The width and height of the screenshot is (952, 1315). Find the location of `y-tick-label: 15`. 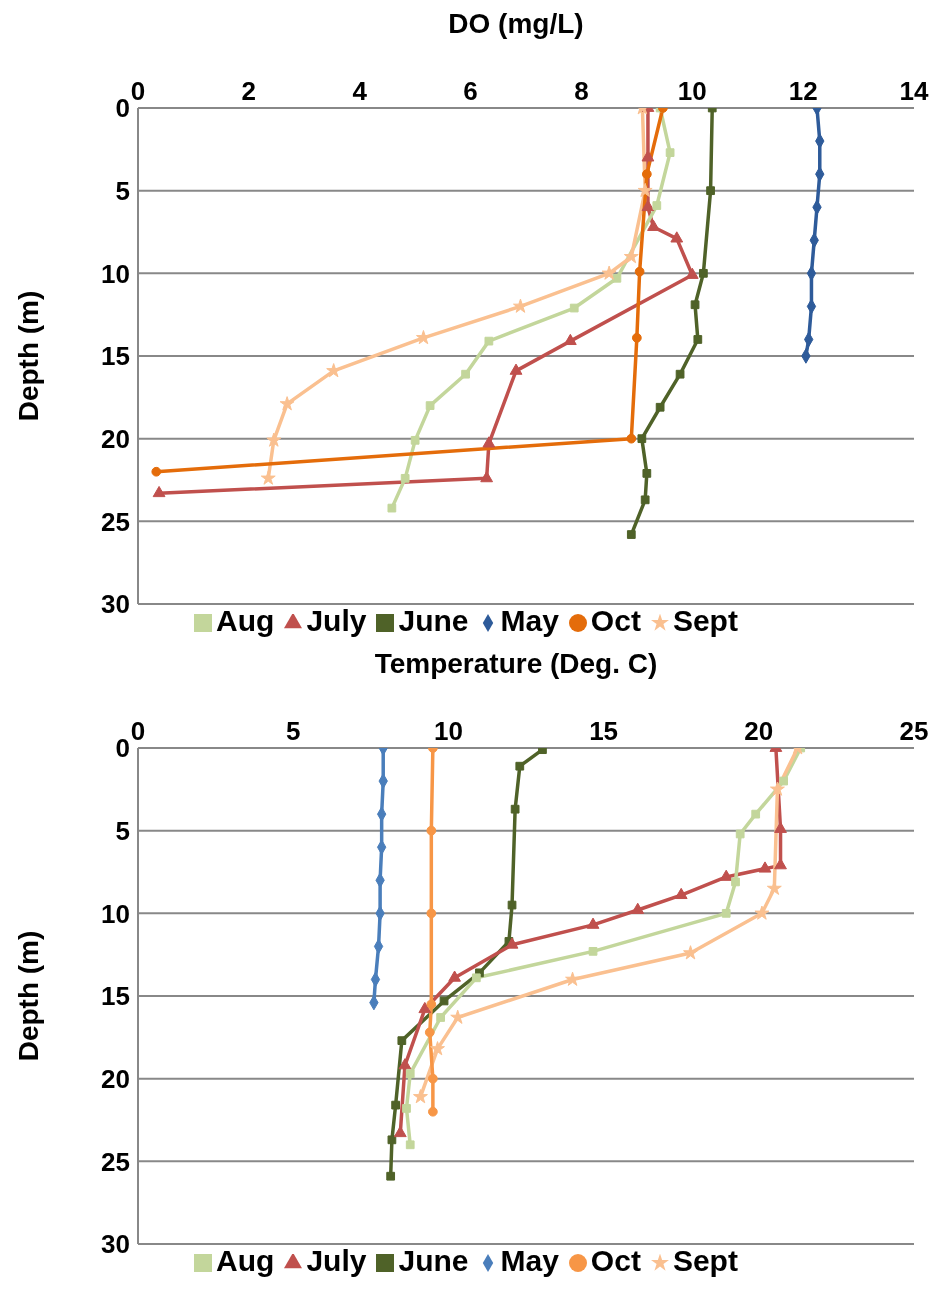

y-tick-label: 15 is located at coordinates (115, 356).